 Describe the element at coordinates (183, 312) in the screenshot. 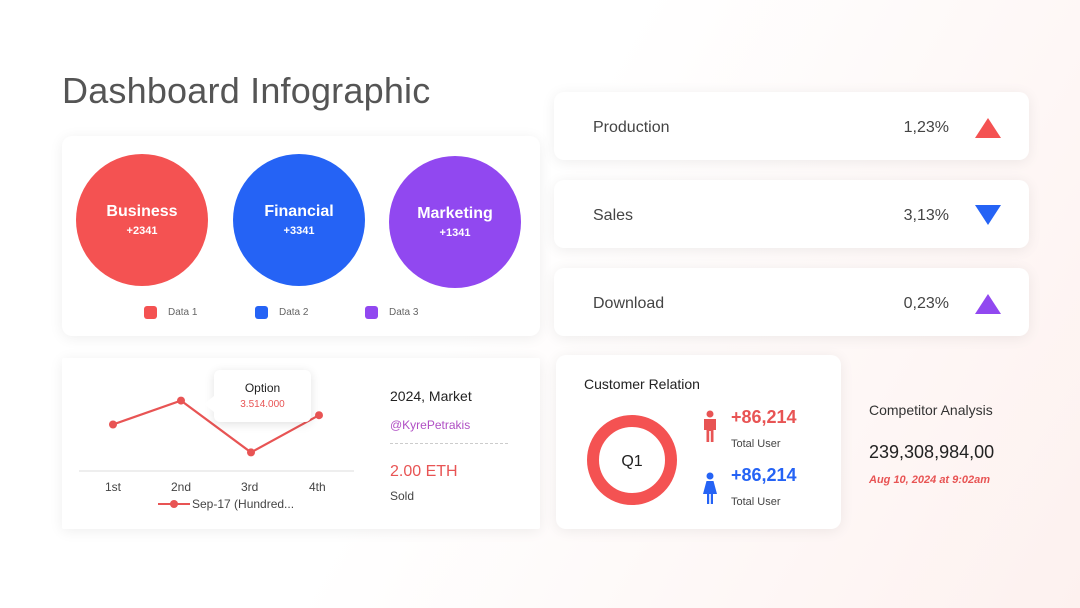

I see `legend-label: Data 1` at that location.